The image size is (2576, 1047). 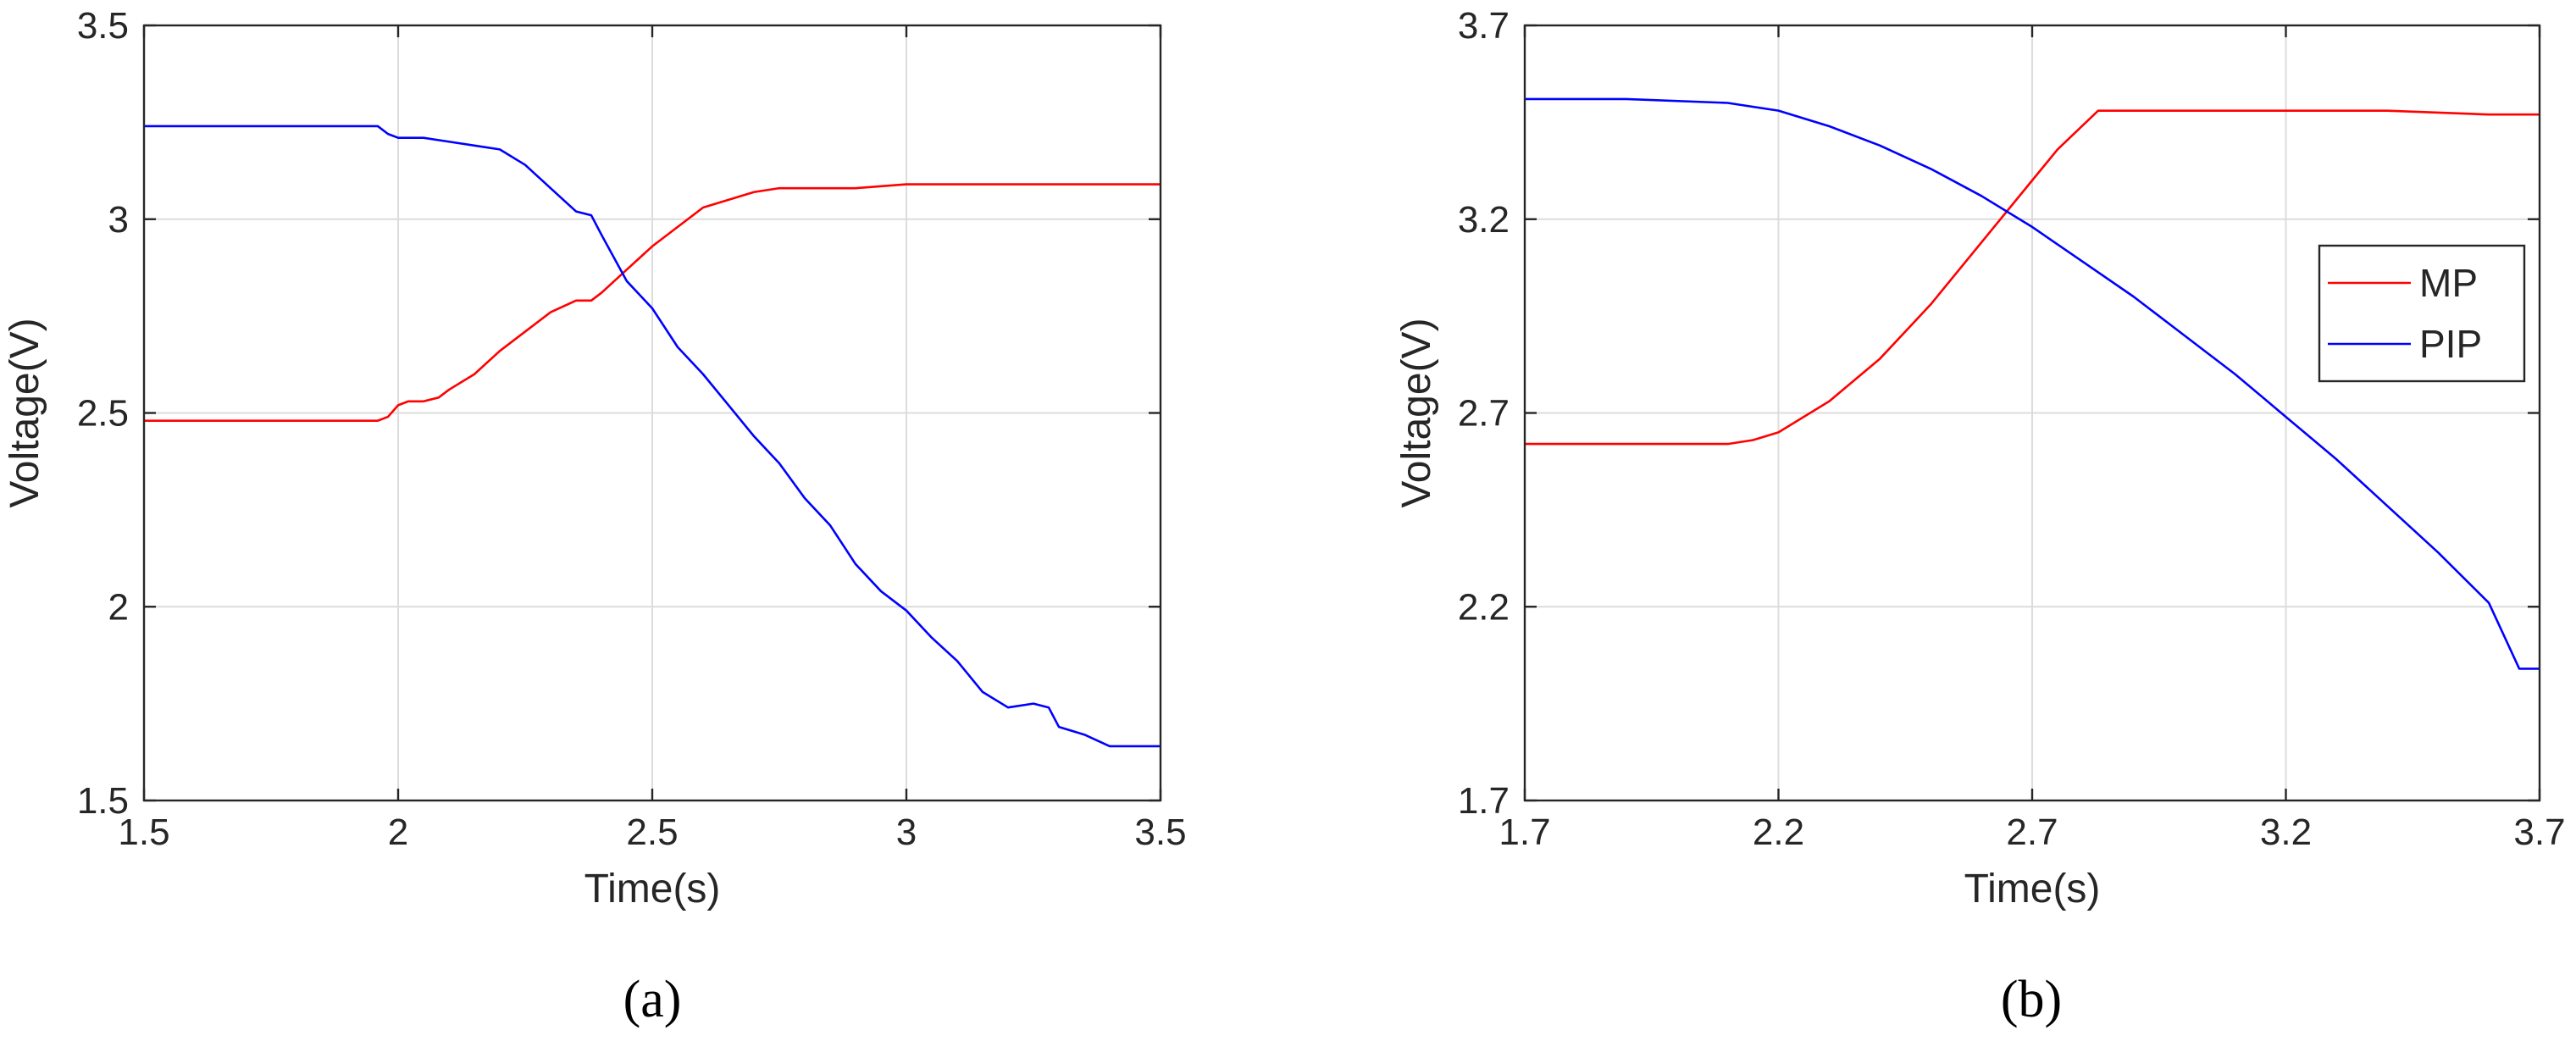 What do you see at coordinates (398, 832) in the screenshot?
I see `panel-a-x-tick-label: 2` at bounding box center [398, 832].